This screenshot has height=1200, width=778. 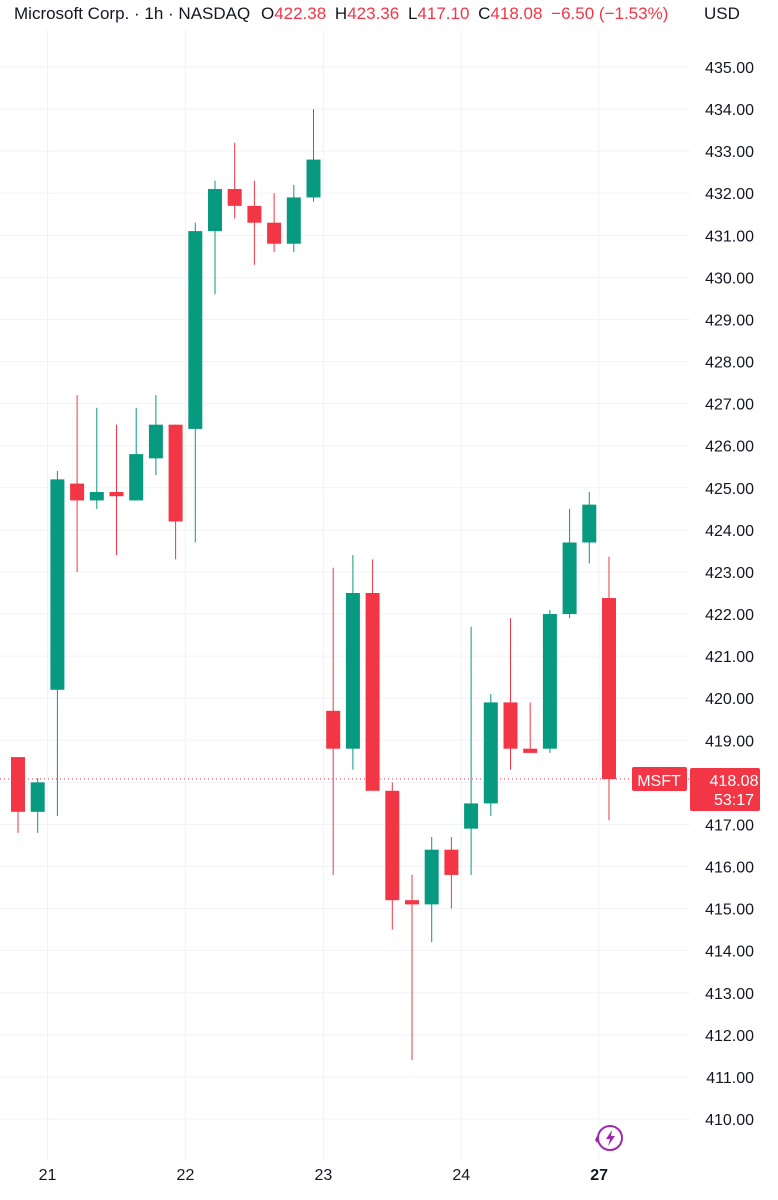 I want to click on y-tick-label: 426.00, so click(x=729, y=447).